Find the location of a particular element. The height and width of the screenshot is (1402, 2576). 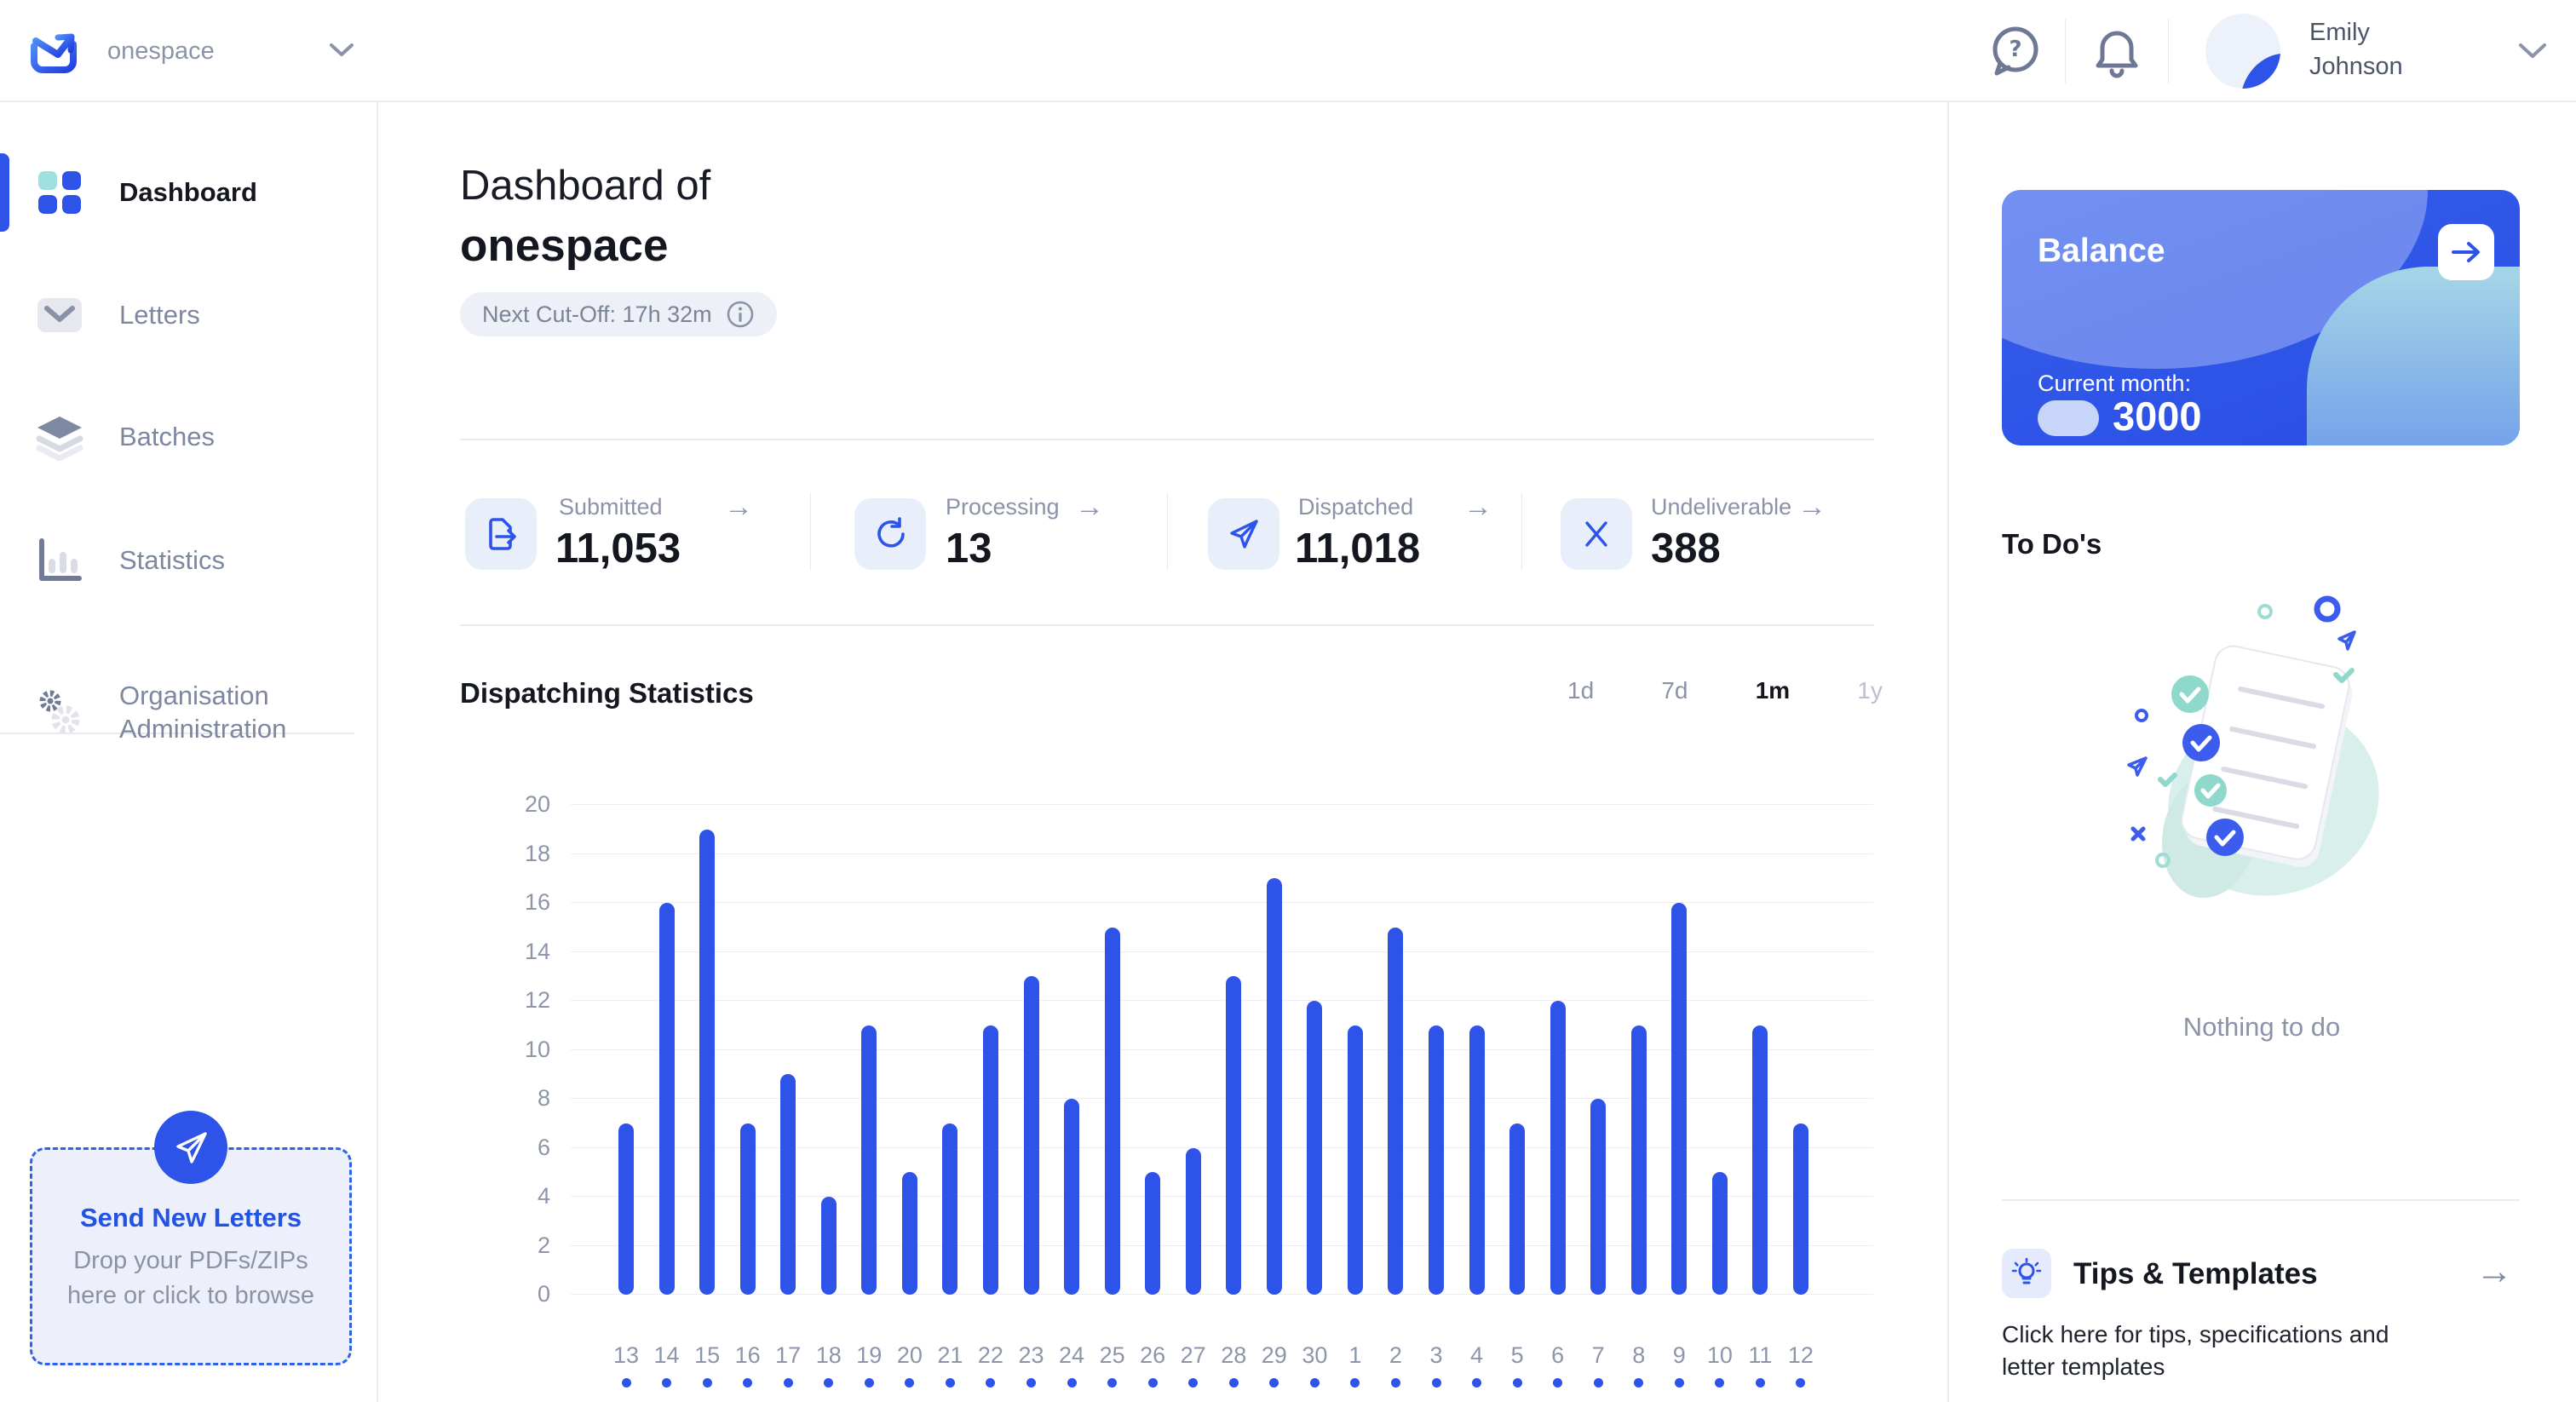

gridline: 2 is located at coordinates (1205, 1245).